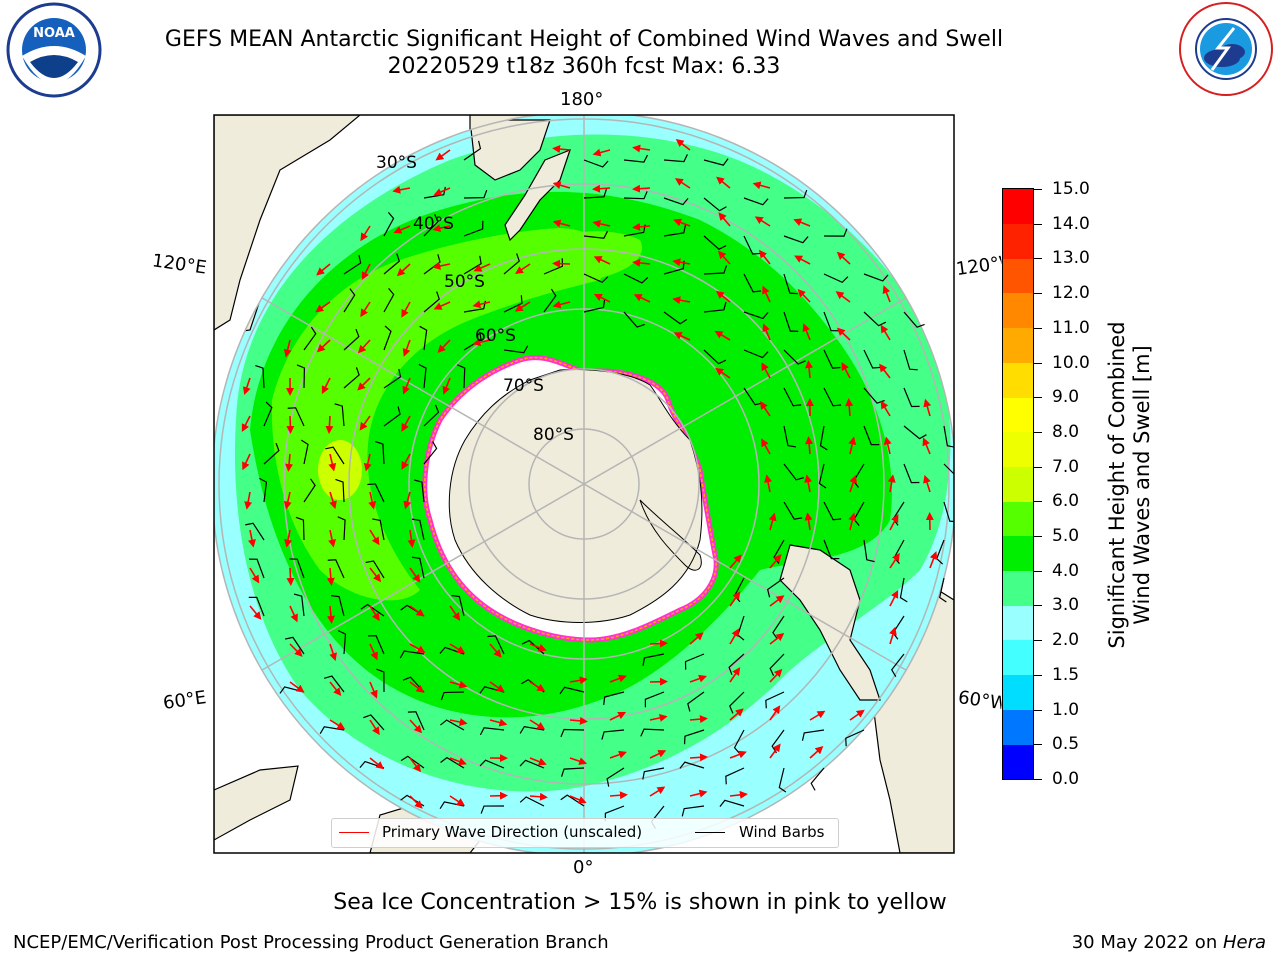  I want to click on colorbar-tick-label: 5.0, so click(1066, 536).